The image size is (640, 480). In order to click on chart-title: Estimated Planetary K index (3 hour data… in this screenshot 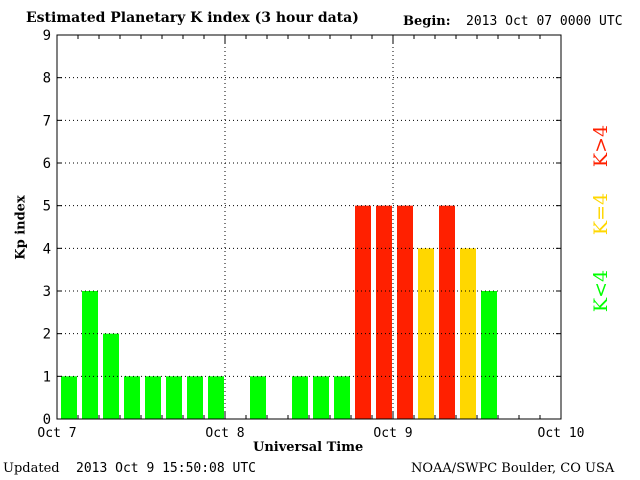, I will do `click(192, 18)`.